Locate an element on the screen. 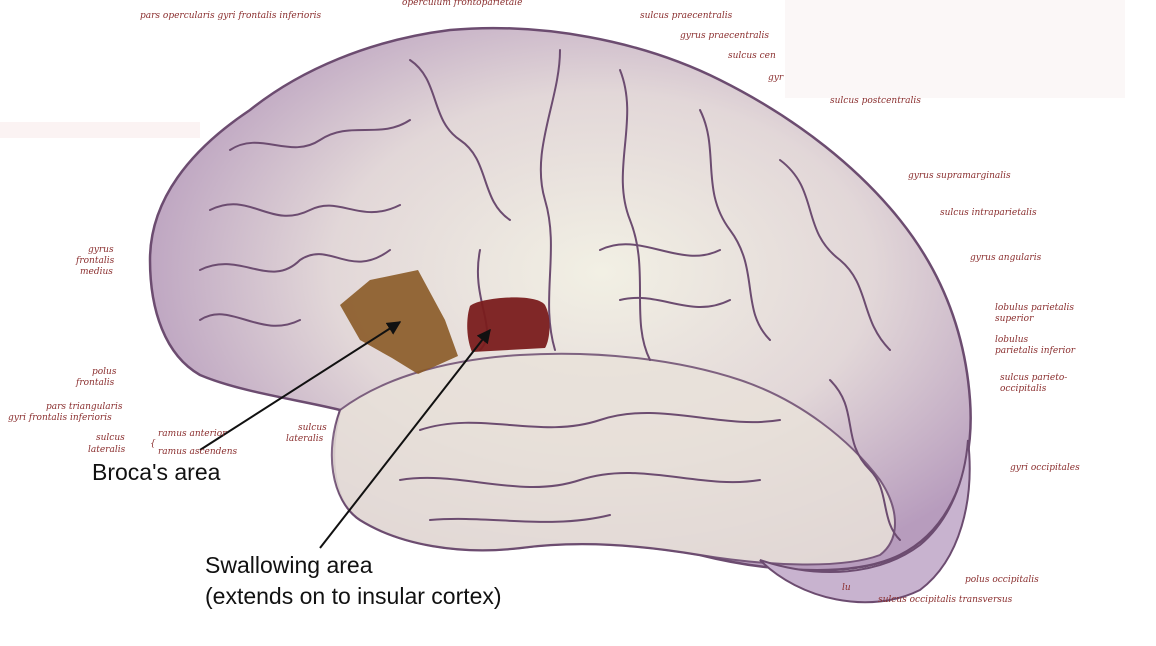 The width and height of the screenshot is (1156, 646). label-gfm-line2: frontalis is located at coordinates (95, 261).